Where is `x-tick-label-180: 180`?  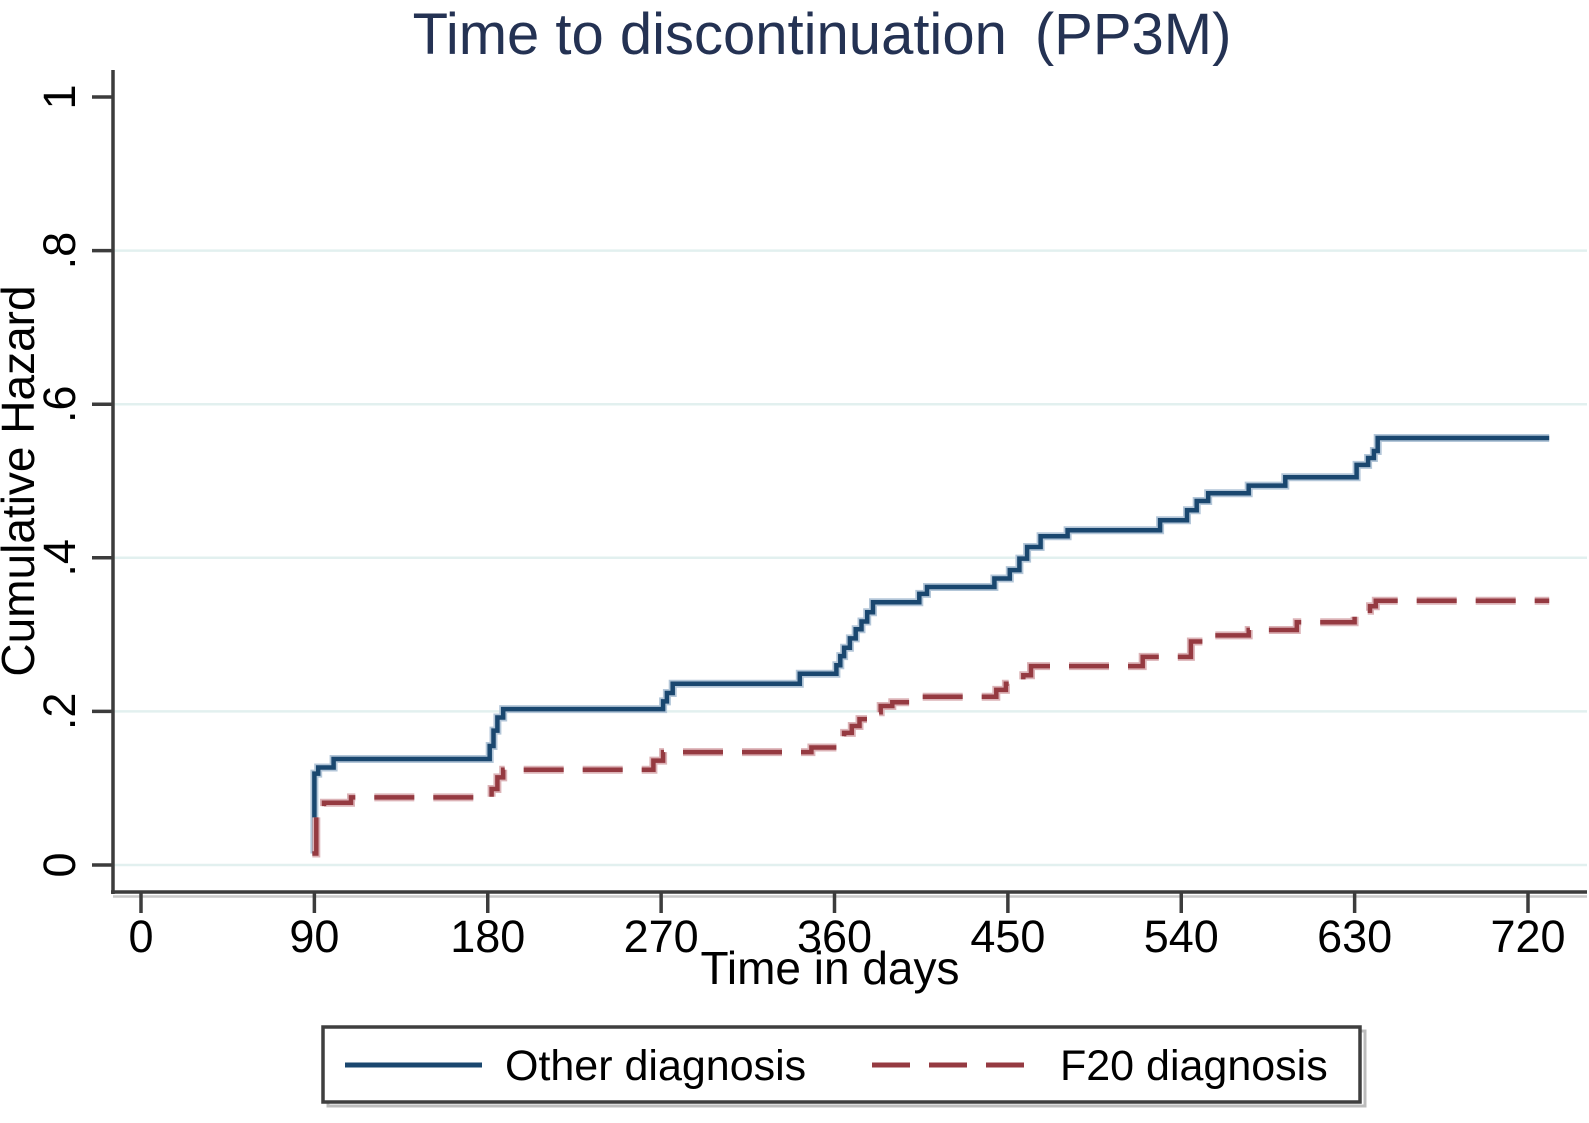
x-tick-label-180: 180 is located at coordinates (487, 936).